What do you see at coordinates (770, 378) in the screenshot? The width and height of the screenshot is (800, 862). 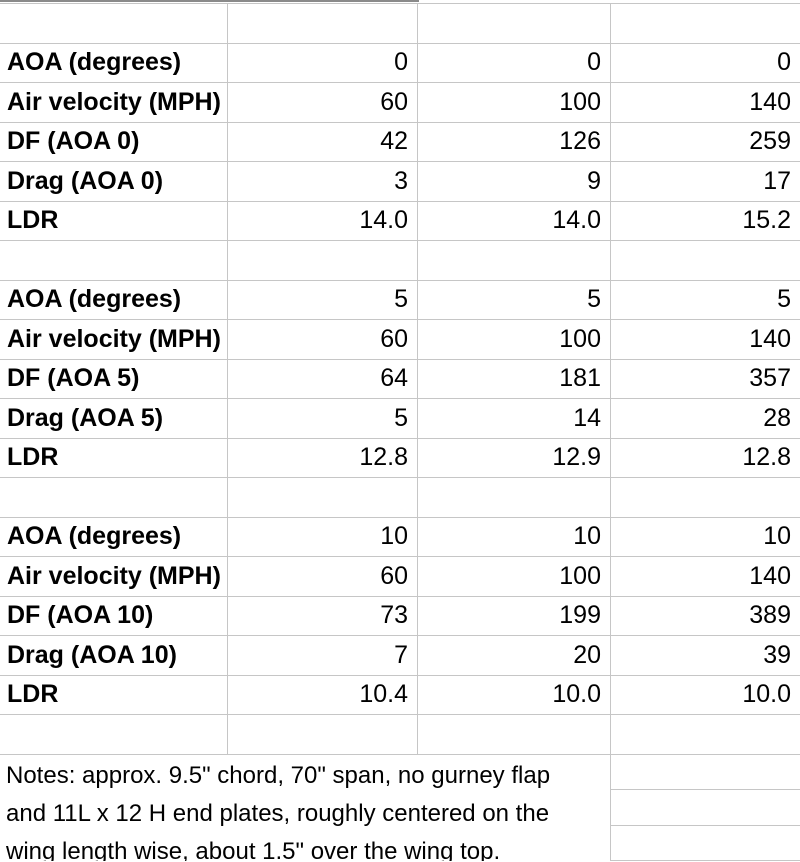 I see `value-cell: 357` at bounding box center [770, 378].